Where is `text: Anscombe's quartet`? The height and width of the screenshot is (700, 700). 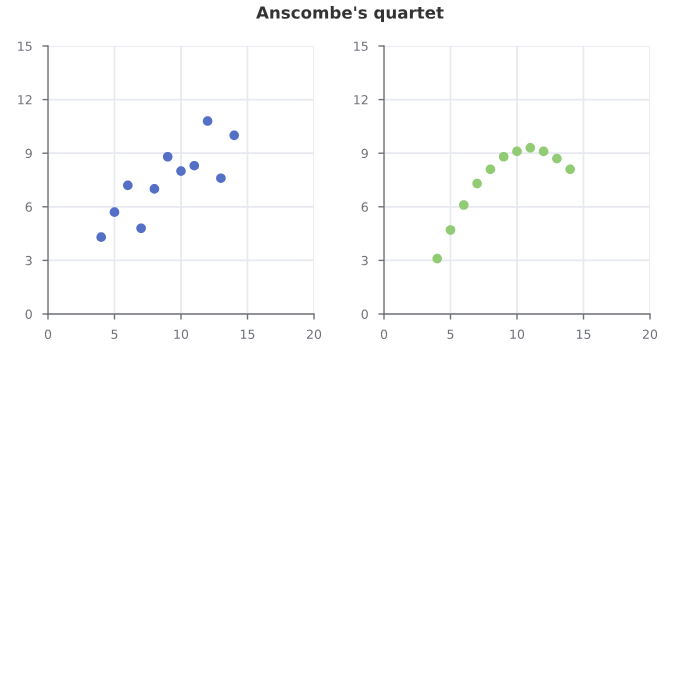
text: Anscombe's quartet is located at coordinates (350, 14).